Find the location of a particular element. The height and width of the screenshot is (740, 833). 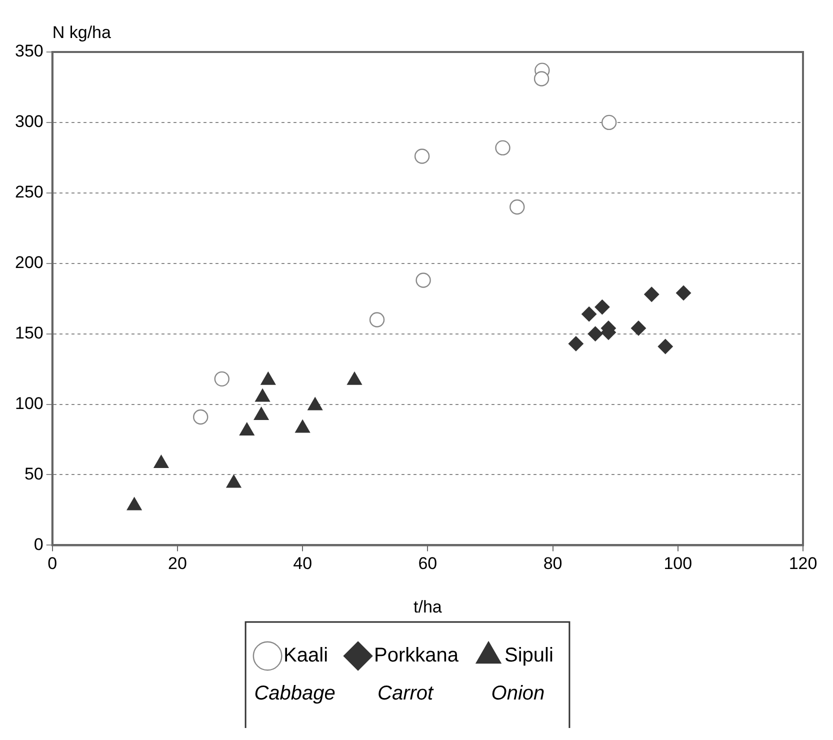

x-tick-label: 0 is located at coordinates (53, 564).